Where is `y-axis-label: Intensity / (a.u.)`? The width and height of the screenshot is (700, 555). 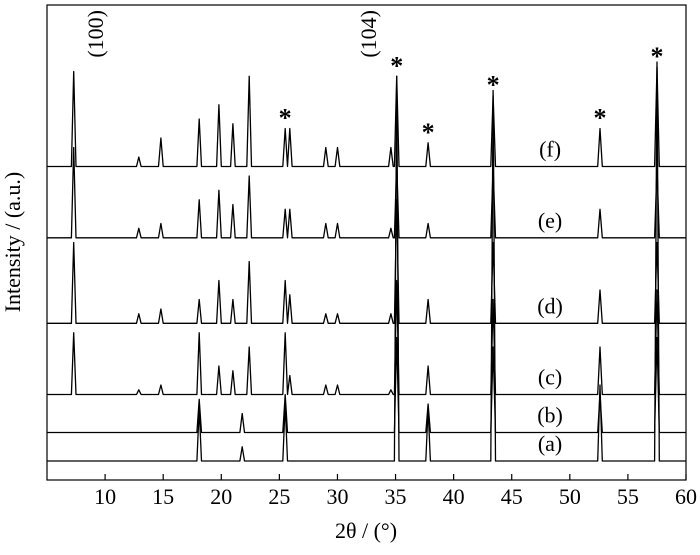
y-axis-label: Intensity / (a.u.) is located at coordinates (12, 242).